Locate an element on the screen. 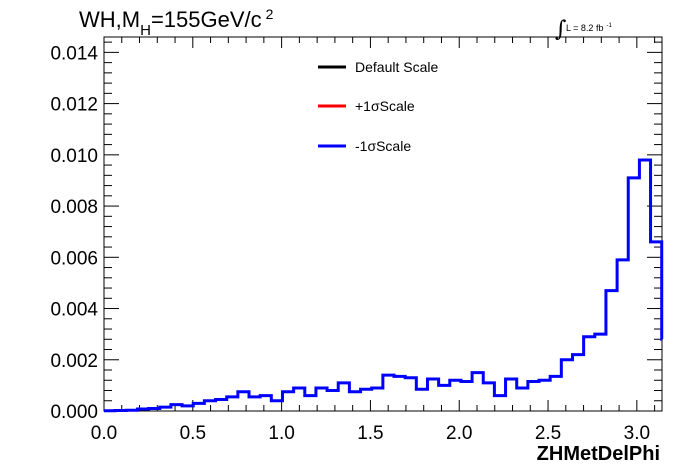  x-tick-label: 2.5 is located at coordinates (548, 433).